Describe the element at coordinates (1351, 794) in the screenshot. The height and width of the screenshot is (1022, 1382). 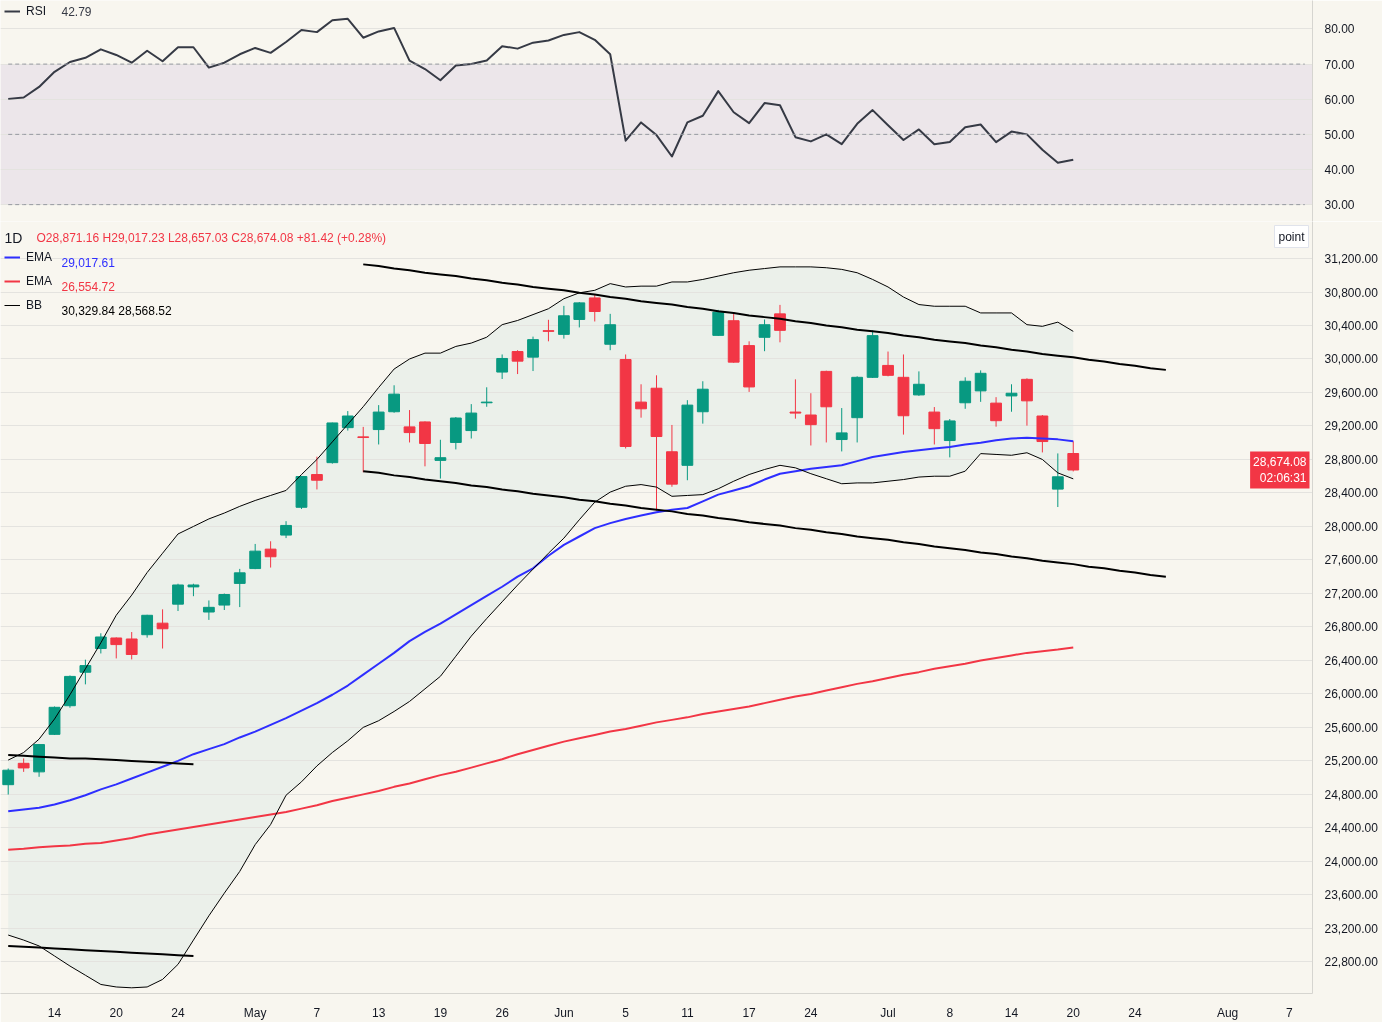
I see `y-tick-label: 24,800.00` at that location.